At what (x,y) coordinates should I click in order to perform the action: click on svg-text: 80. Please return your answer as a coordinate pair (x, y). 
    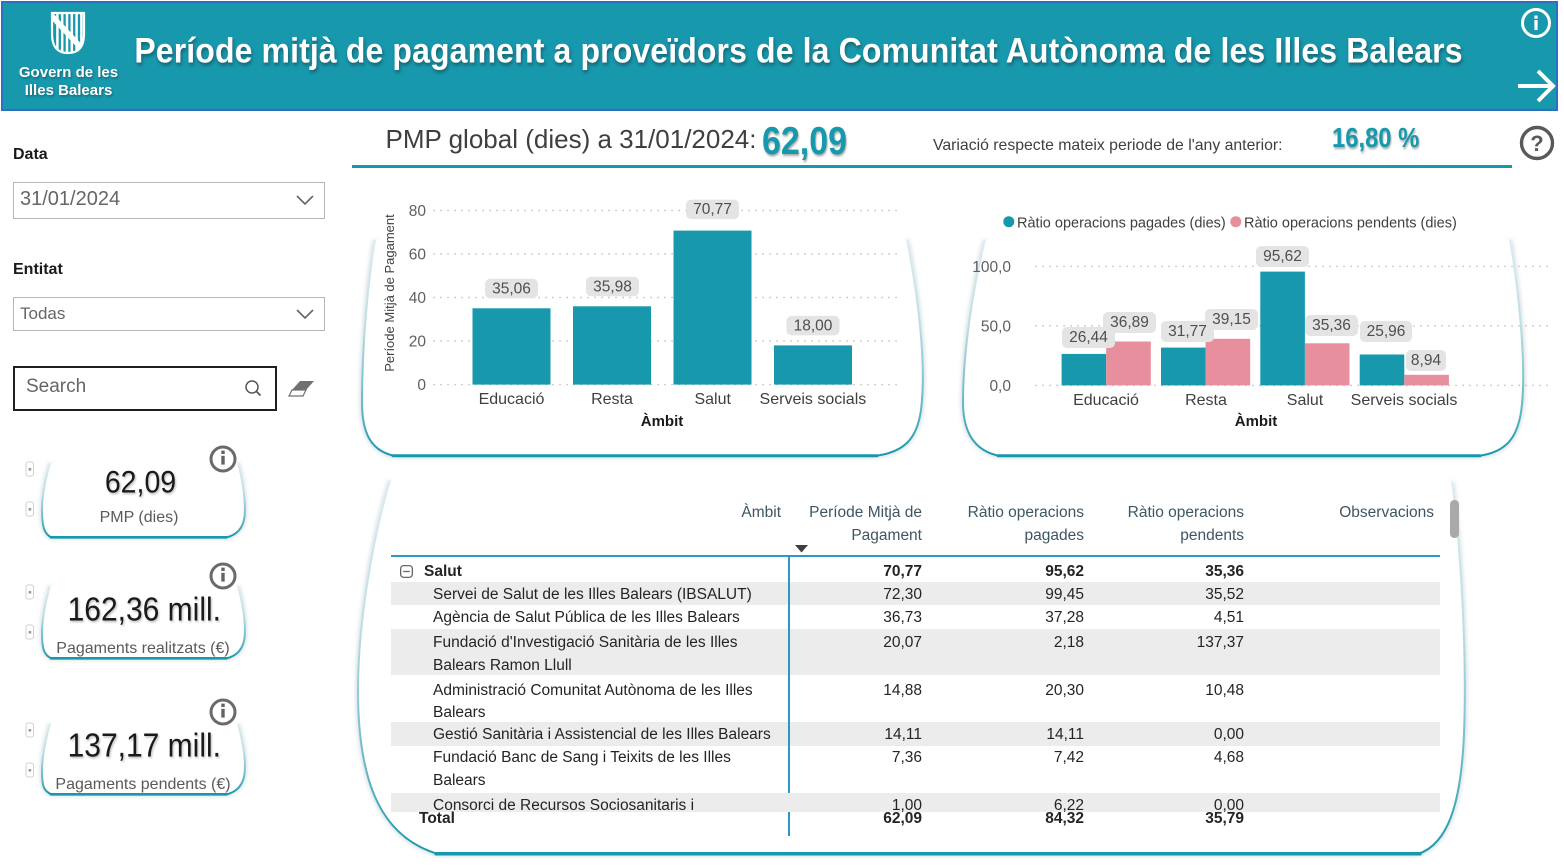
    Looking at the image, I should click on (418, 211).